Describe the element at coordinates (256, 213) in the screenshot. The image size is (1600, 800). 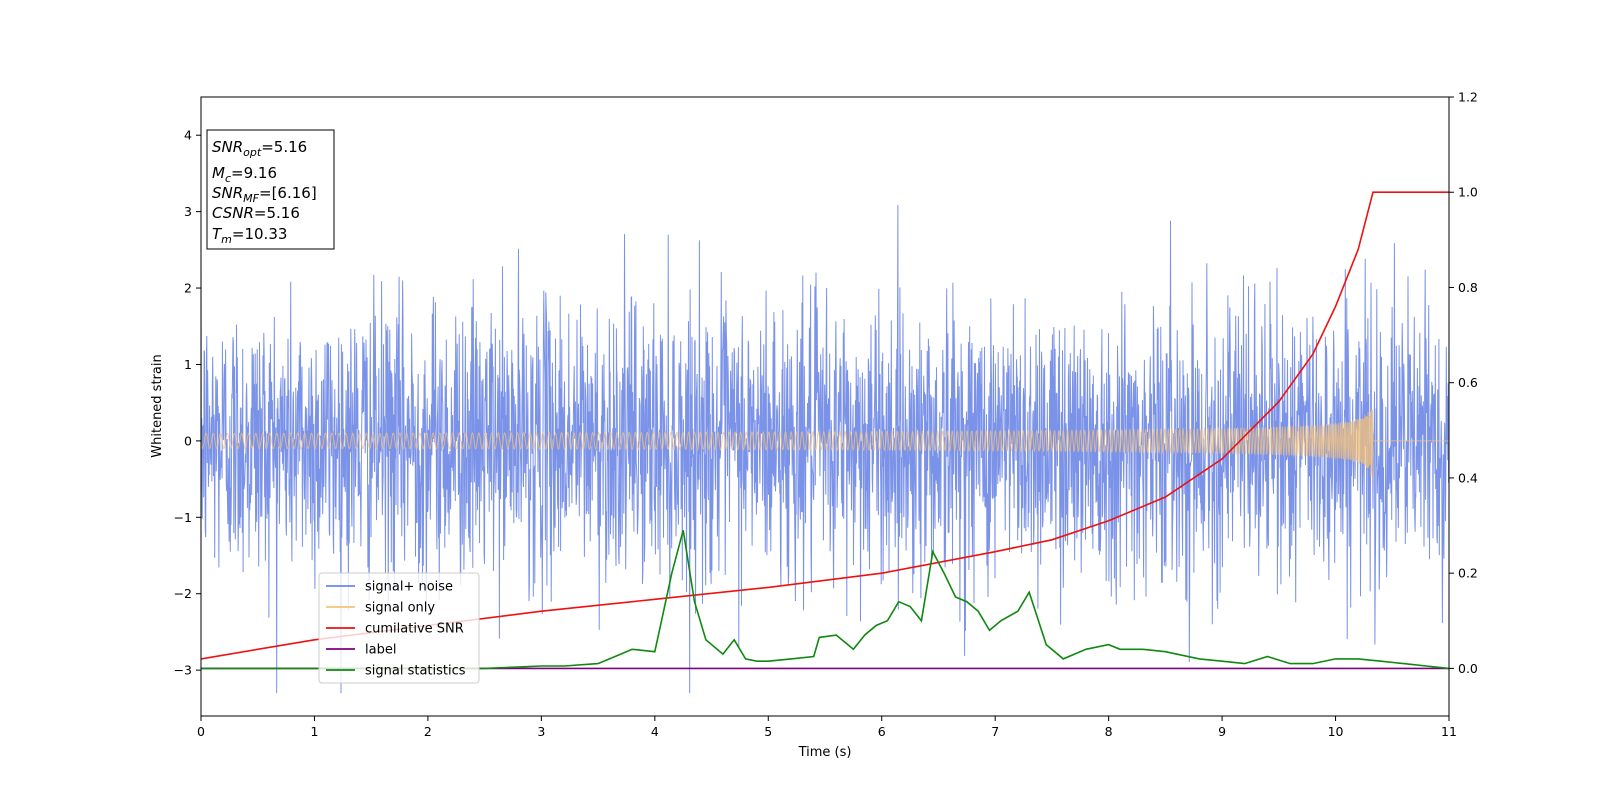
I see `info-csnr: CSNR=5.16` at that location.